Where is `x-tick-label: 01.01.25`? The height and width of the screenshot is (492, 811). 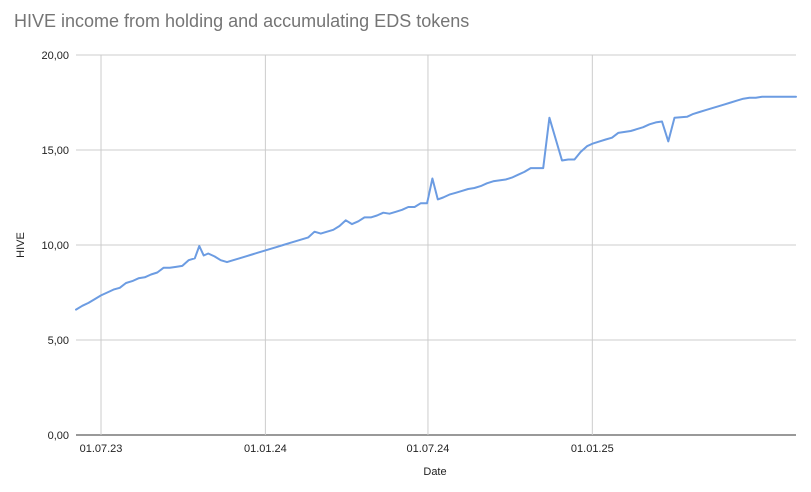
x-tick-label: 01.01.25 is located at coordinates (592, 449).